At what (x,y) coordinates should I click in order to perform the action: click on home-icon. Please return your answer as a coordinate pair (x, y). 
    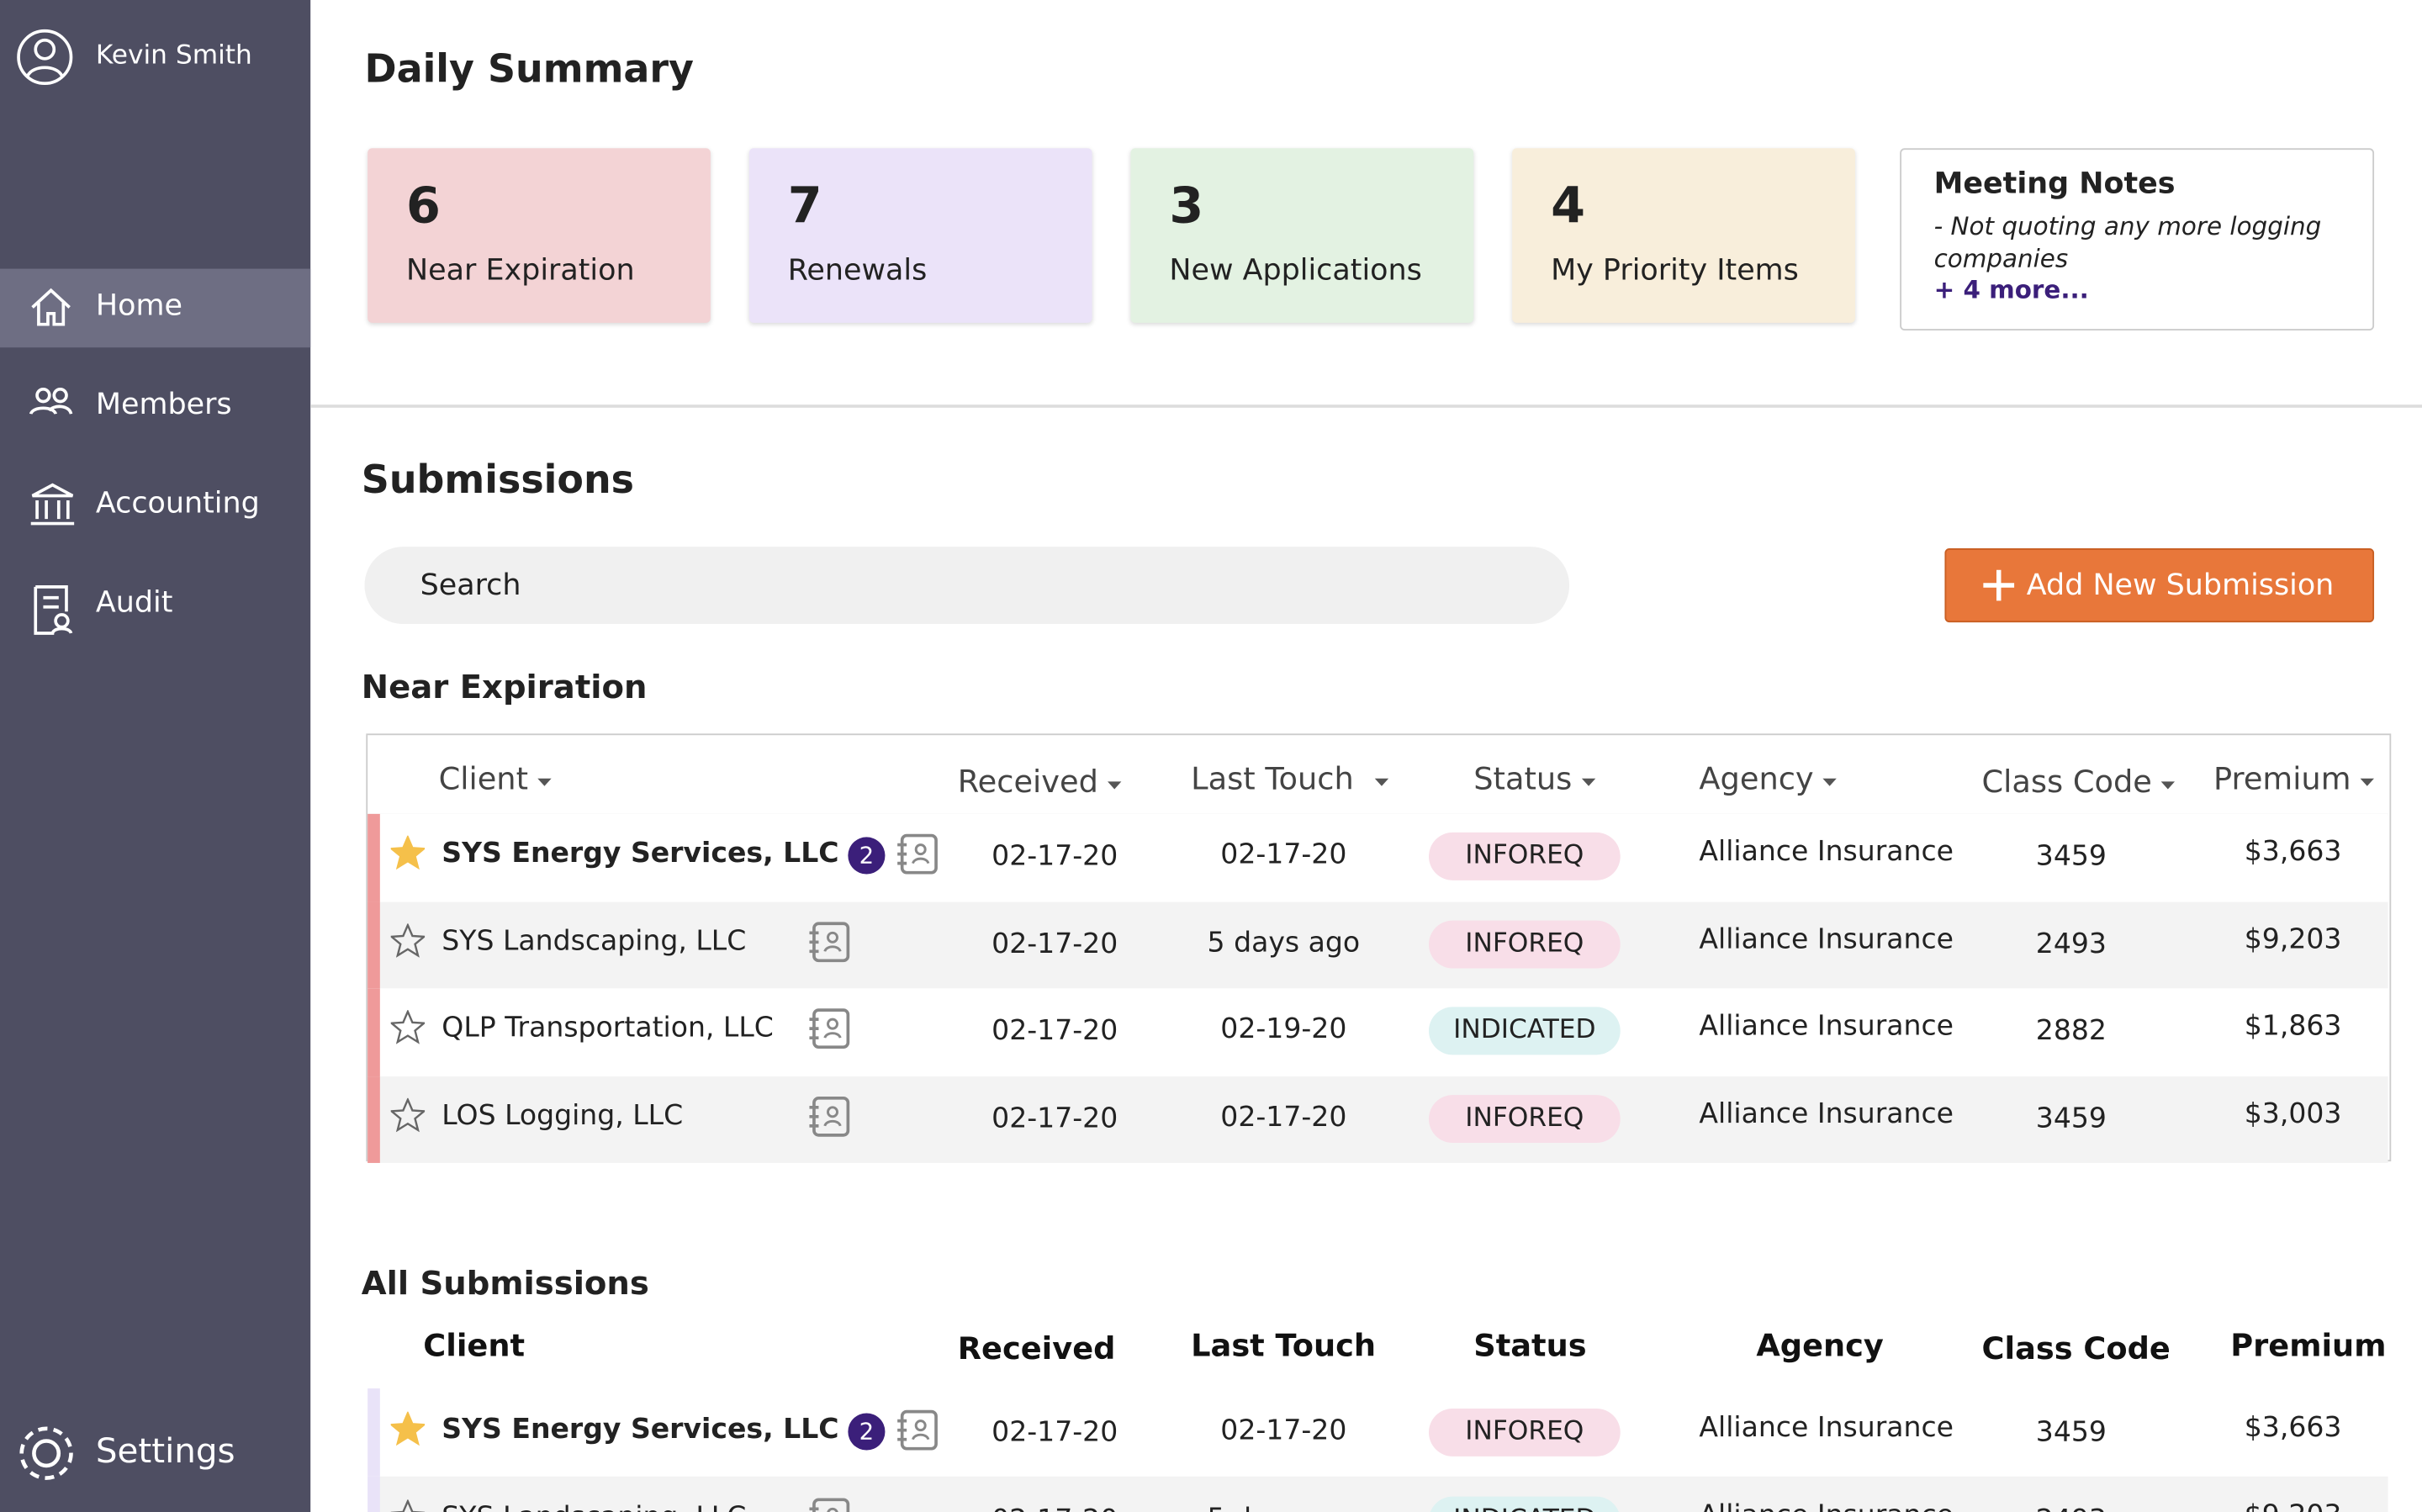
    Looking at the image, I should click on (51, 307).